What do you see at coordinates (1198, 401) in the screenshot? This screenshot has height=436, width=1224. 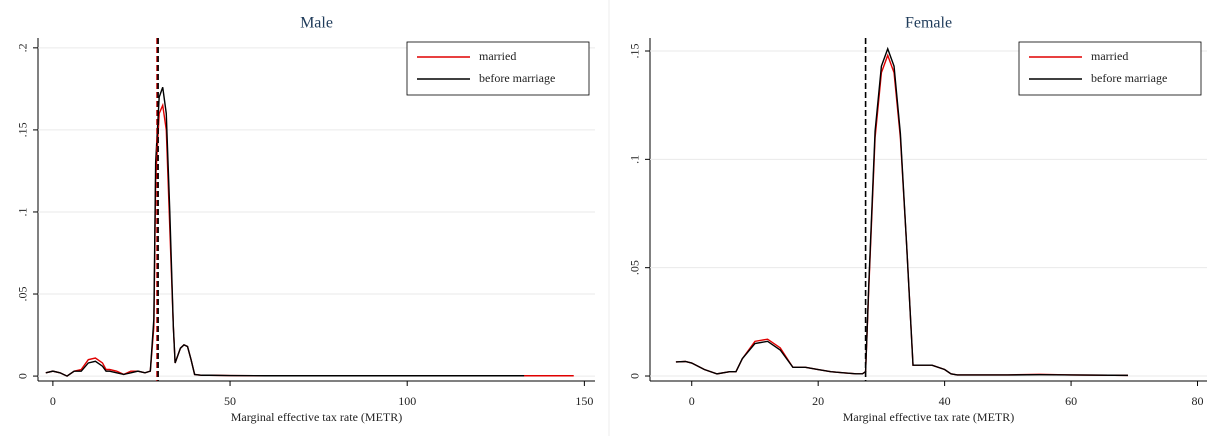 I see `x-tick-label: 80` at bounding box center [1198, 401].